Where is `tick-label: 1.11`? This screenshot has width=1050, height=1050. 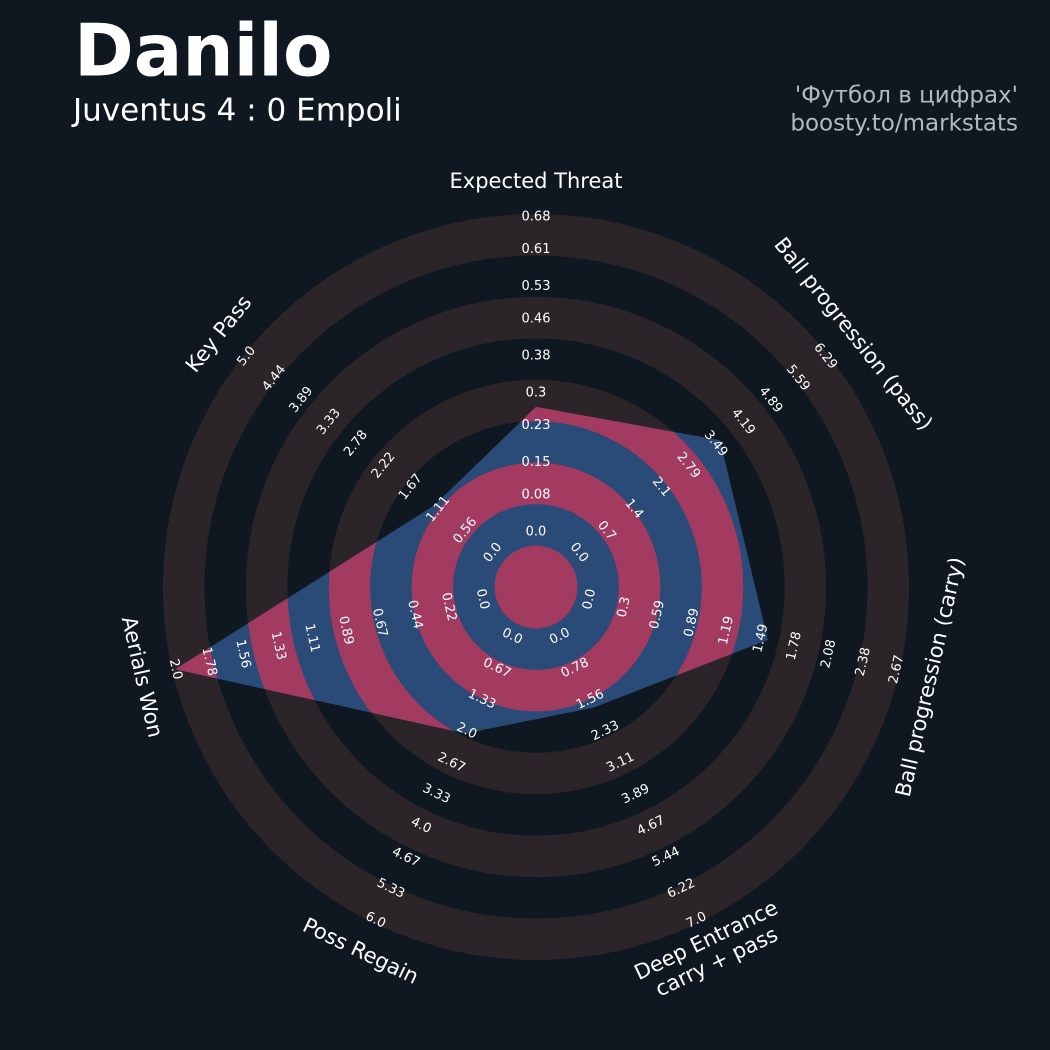
tick-label: 1.11 is located at coordinates (311, 638).